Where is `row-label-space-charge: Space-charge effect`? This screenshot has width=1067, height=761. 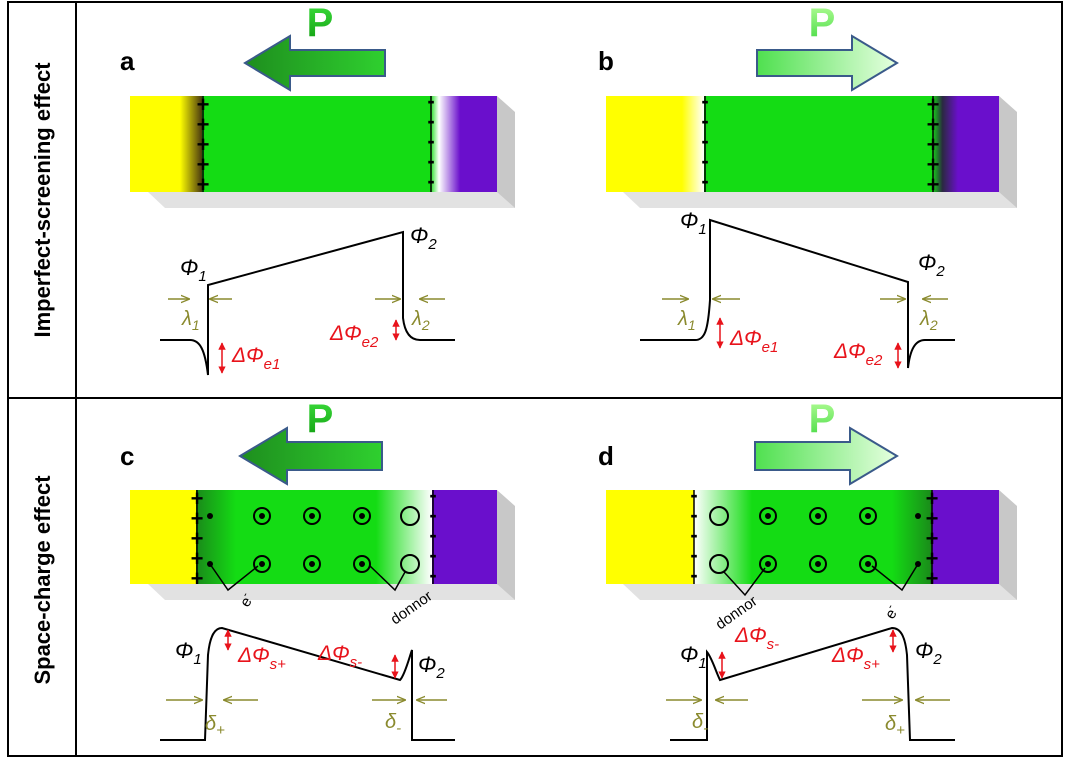 row-label-space-charge: Space-charge effect is located at coordinates (42, 580).